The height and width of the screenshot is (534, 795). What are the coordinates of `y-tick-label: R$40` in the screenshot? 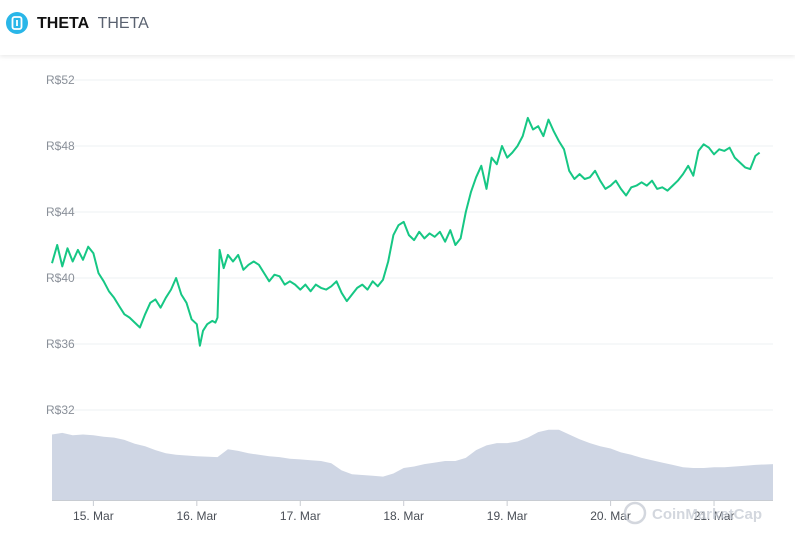 It's located at (60, 278).